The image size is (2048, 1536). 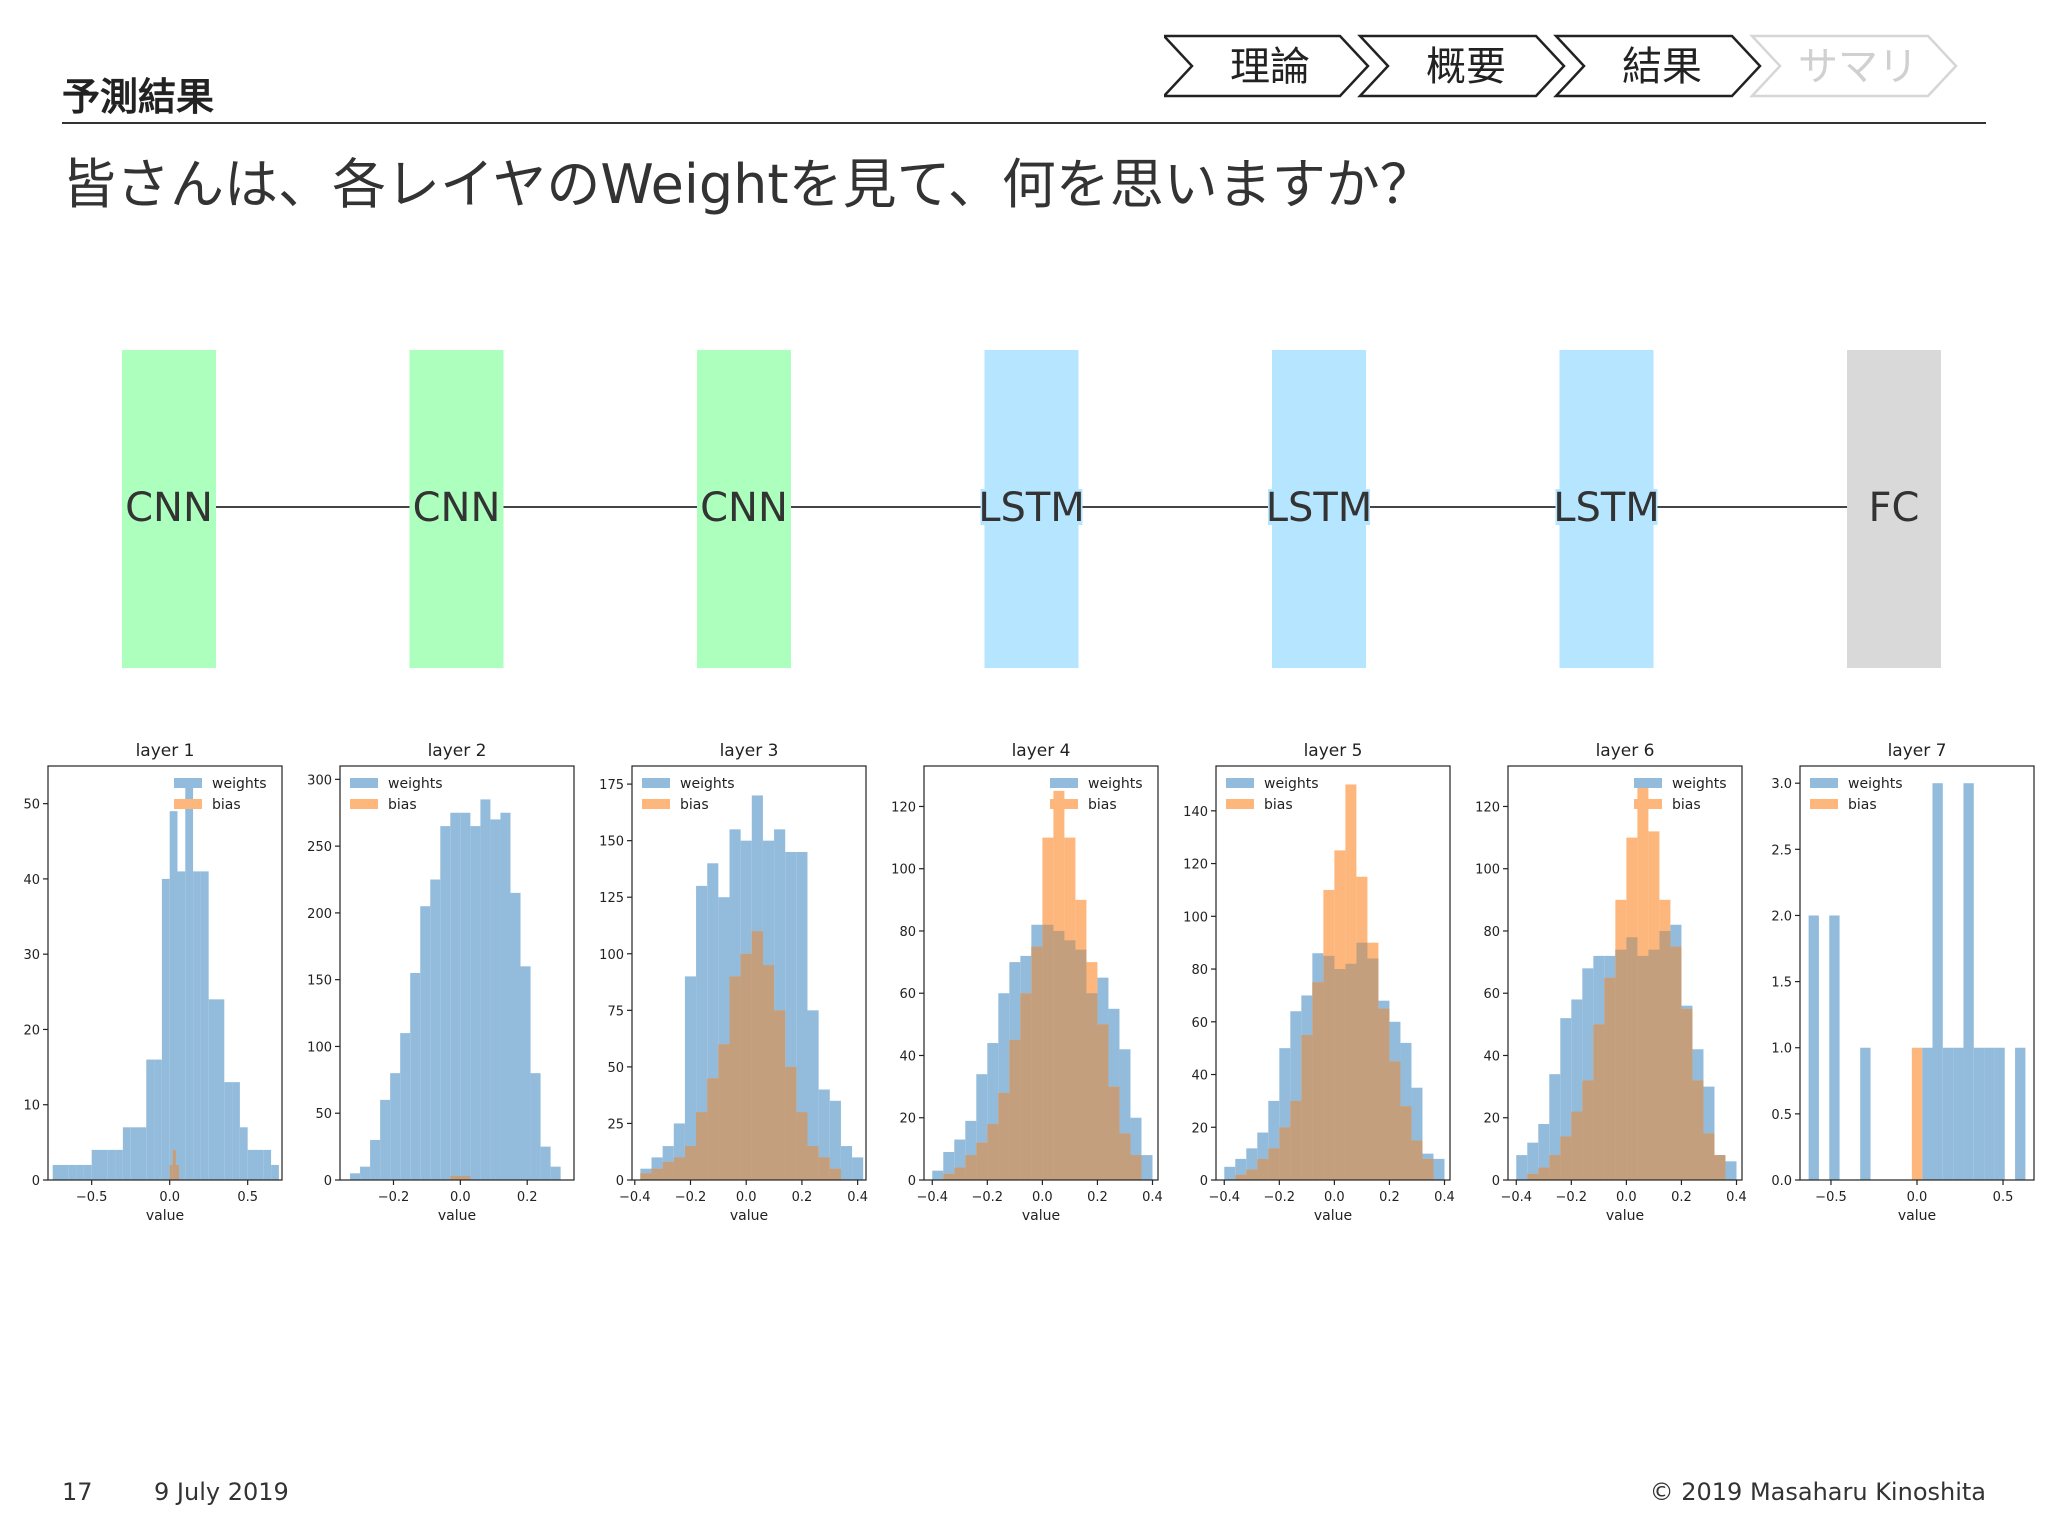 I want to click on y-tick-label: 120, so click(x=1195, y=865).